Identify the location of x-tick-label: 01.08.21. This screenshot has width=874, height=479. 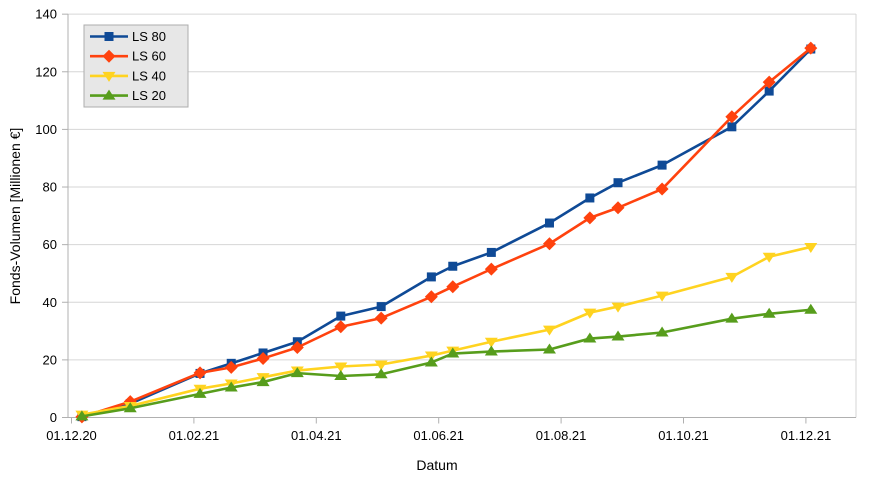
(561, 435).